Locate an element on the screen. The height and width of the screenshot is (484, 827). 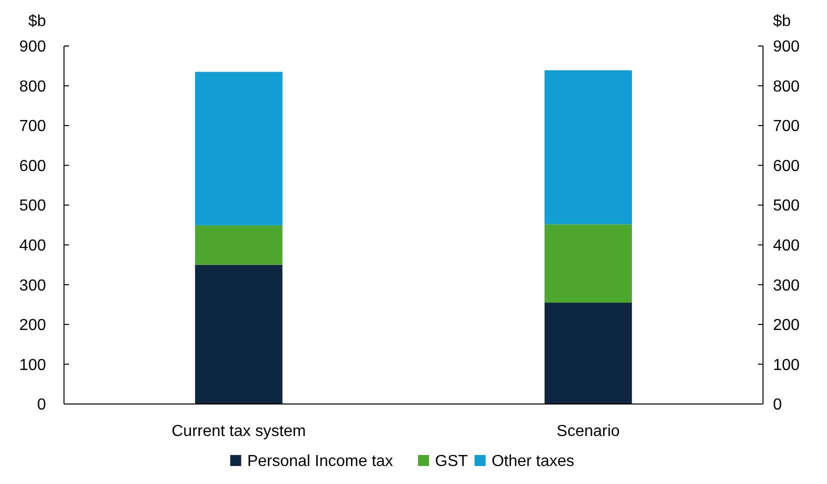
x-tick-label: Scenario is located at coordinates (588, 431).